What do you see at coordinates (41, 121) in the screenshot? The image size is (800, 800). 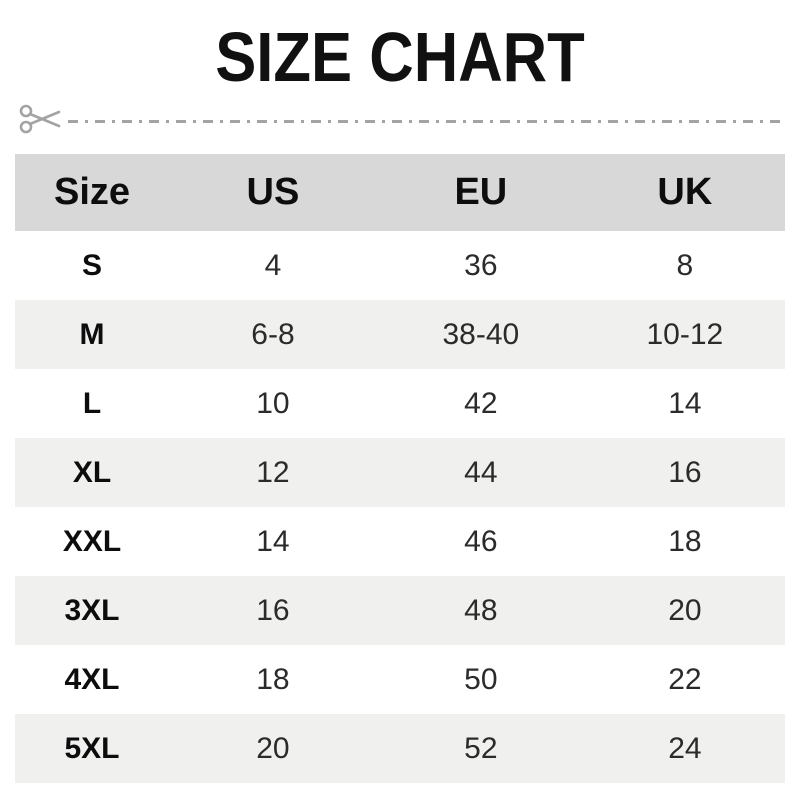 I see `scissors-icon` at bounding box center [41, 121].